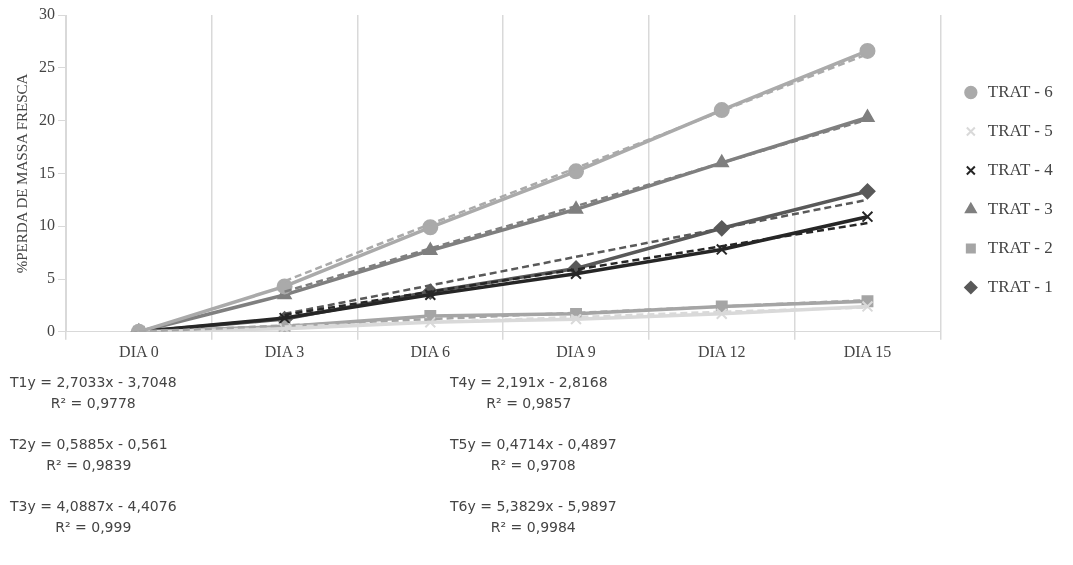 The image size is (1073, 565). I want to click on text: T5y = 0,4714x - 0,4897 R² = 0,9708, so click(533, 455).